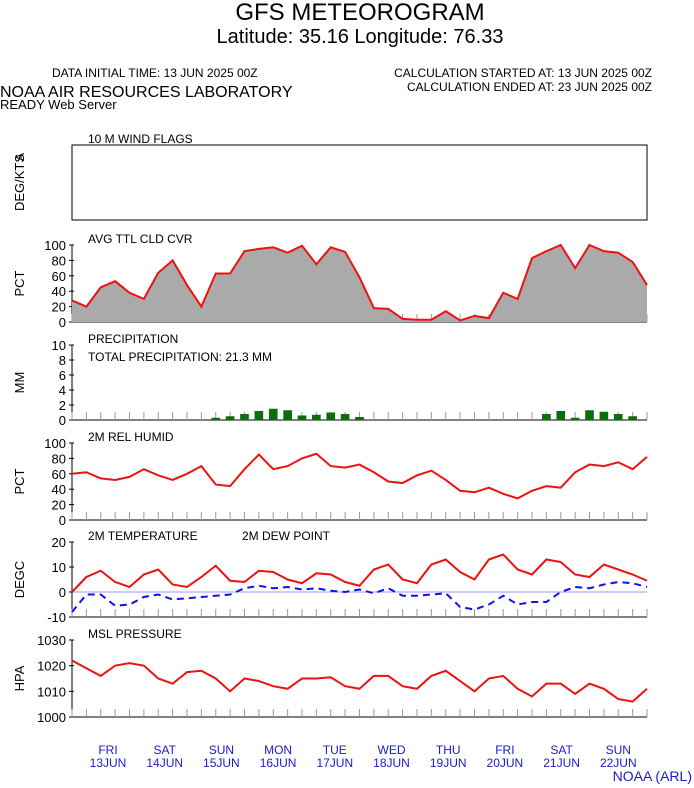 The height and width of the screenshot is (788, 694). What do you see at coordinates (133, 339) in the screenshot?
I see `panel-title: PRECIPITATION` at bounding box center [133, 339].